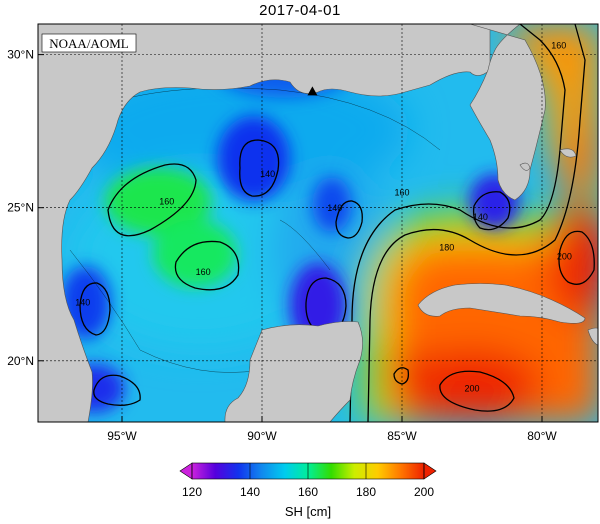 This screenshot has width=600, height=524. What do you see at coordinates (262, 436) in the screenshot?
I see `lon-tick-label: 90°W` at bounding box center [262, 436].